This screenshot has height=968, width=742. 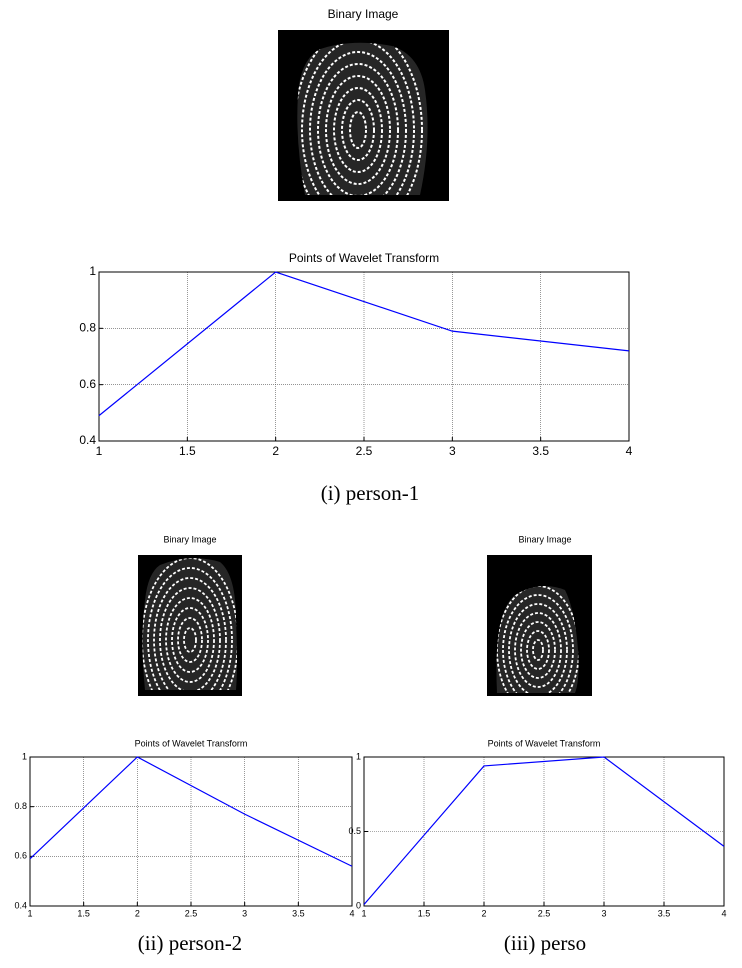 I want to click on caption: (ii) person-2, so click(x=190, y=943).